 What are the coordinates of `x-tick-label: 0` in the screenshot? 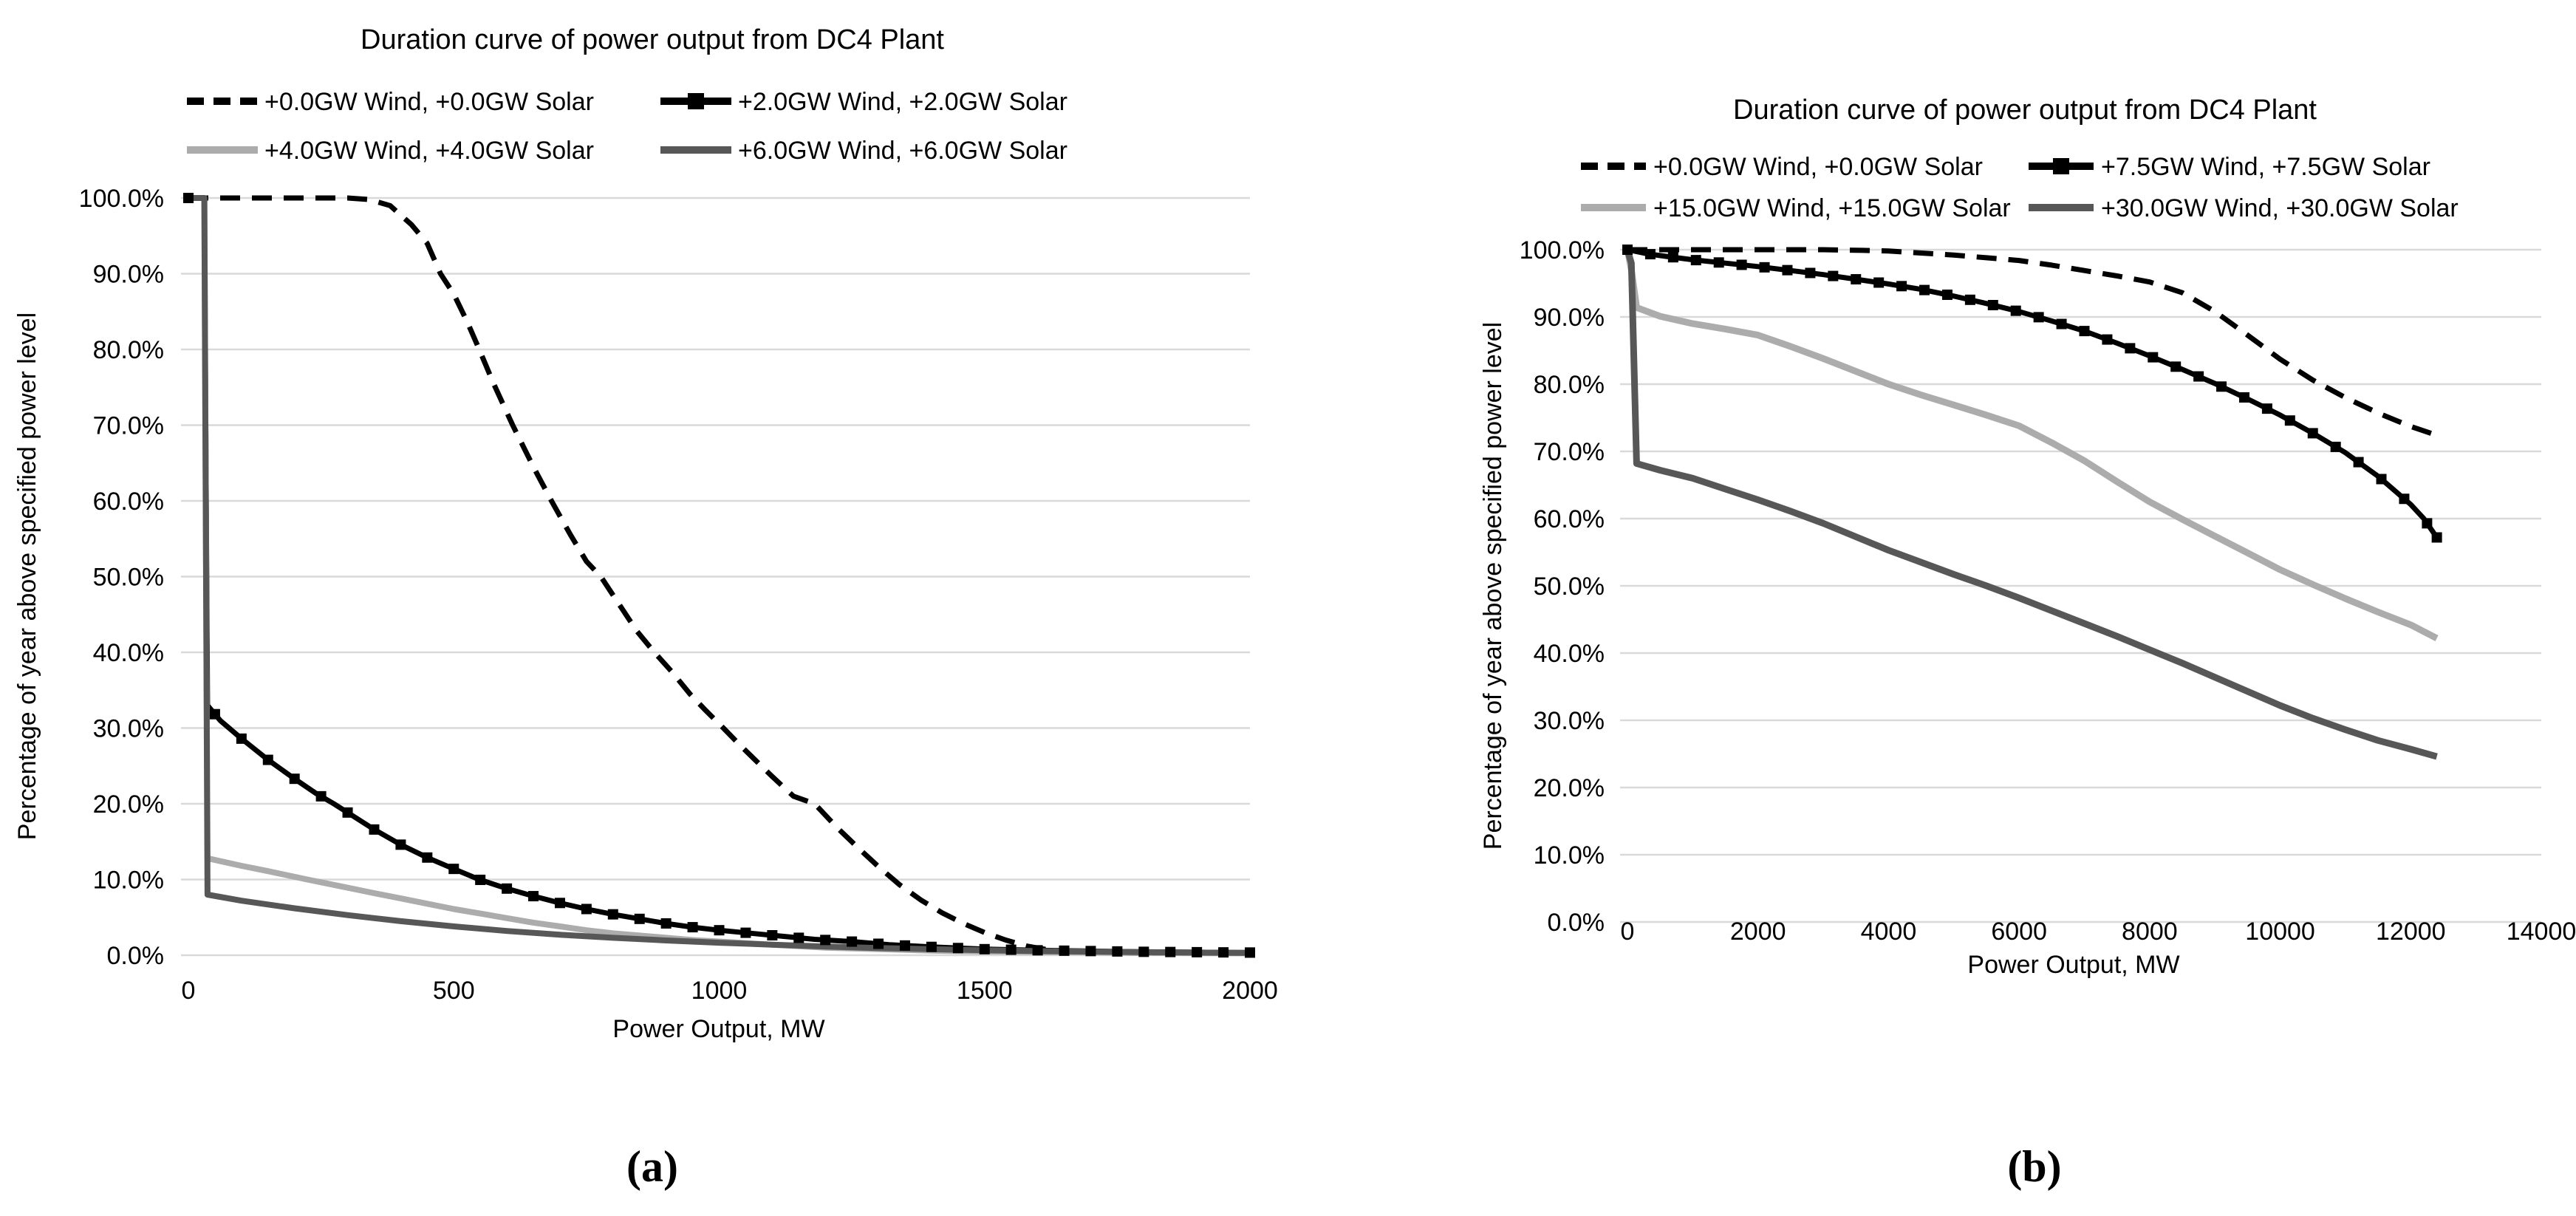 It's located at (189, 991).